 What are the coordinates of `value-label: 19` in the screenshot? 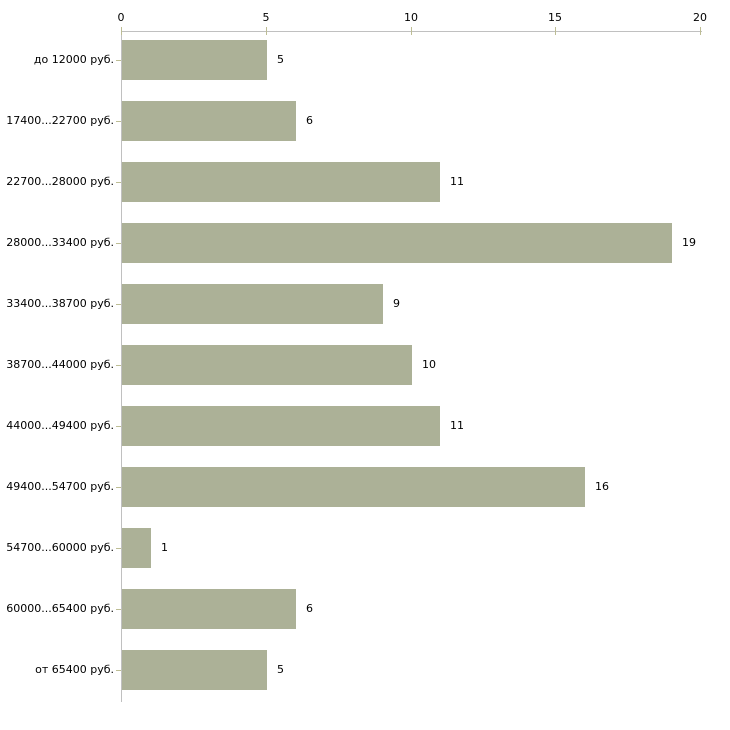 It's located at (689, 242).